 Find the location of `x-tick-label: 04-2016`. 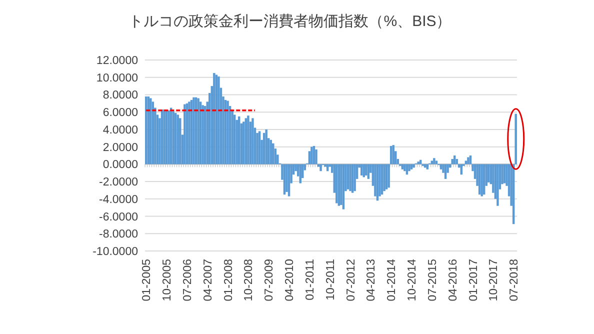

x-tick-label: 04-2016 is located at coordinates (453, 280).